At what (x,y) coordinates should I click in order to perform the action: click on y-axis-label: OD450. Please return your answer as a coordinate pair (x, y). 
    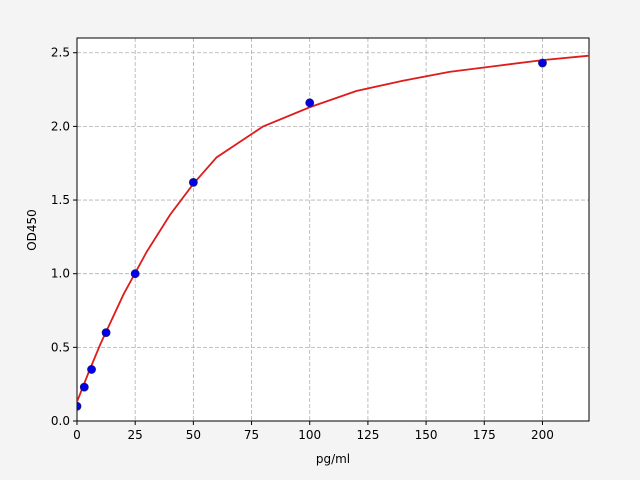
    Looking at the image, I should click on (32, 230).